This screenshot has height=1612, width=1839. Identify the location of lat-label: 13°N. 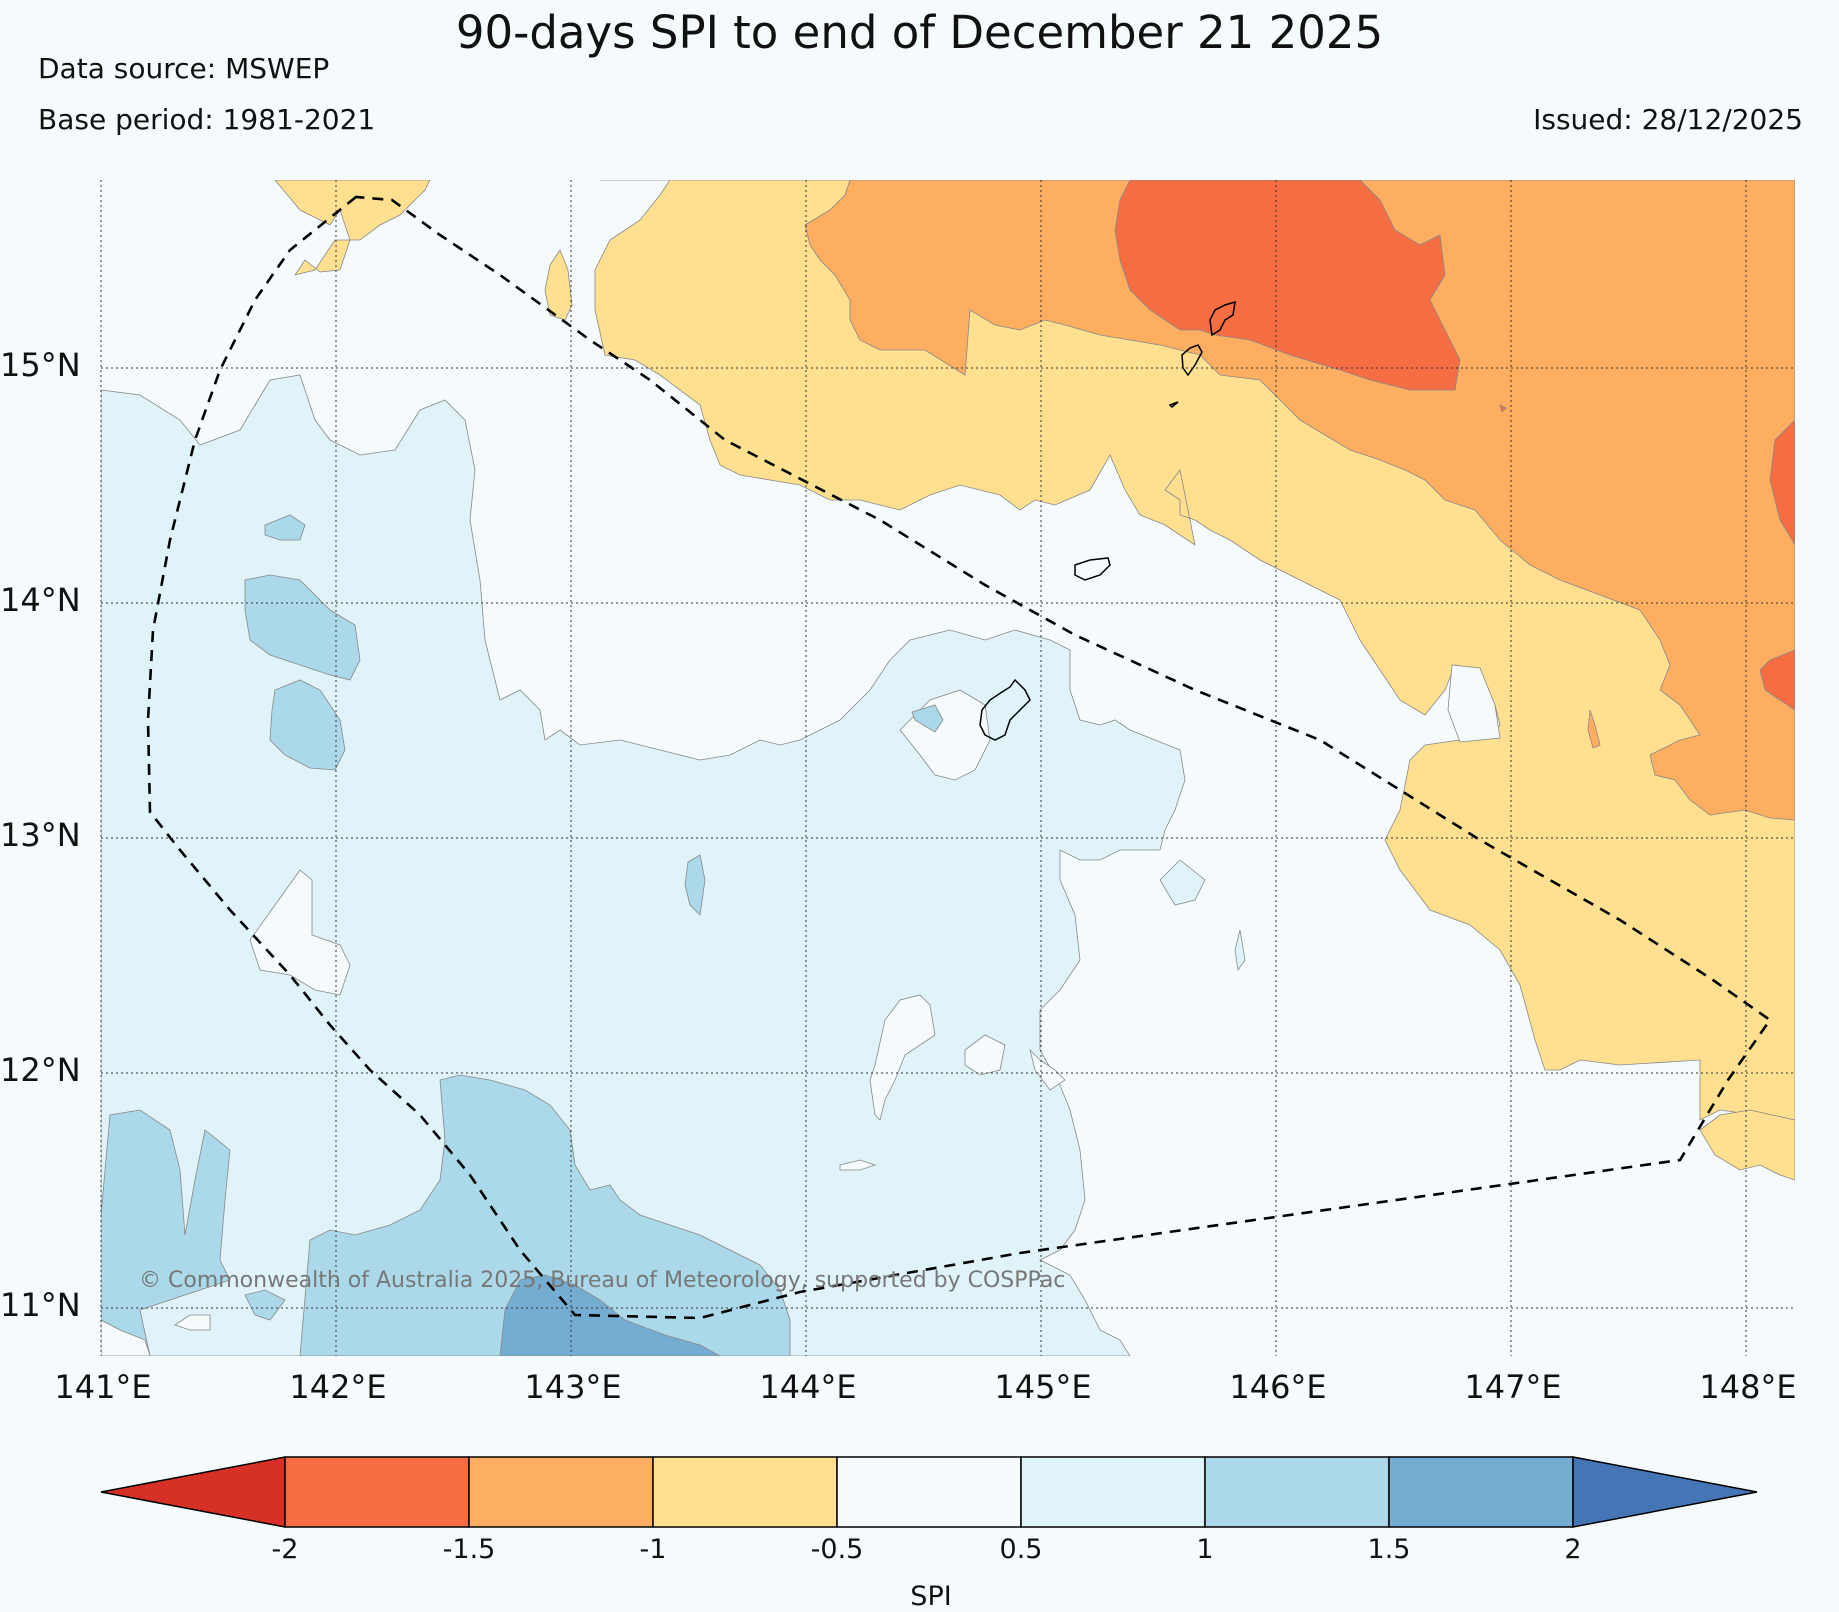
(40, 835).